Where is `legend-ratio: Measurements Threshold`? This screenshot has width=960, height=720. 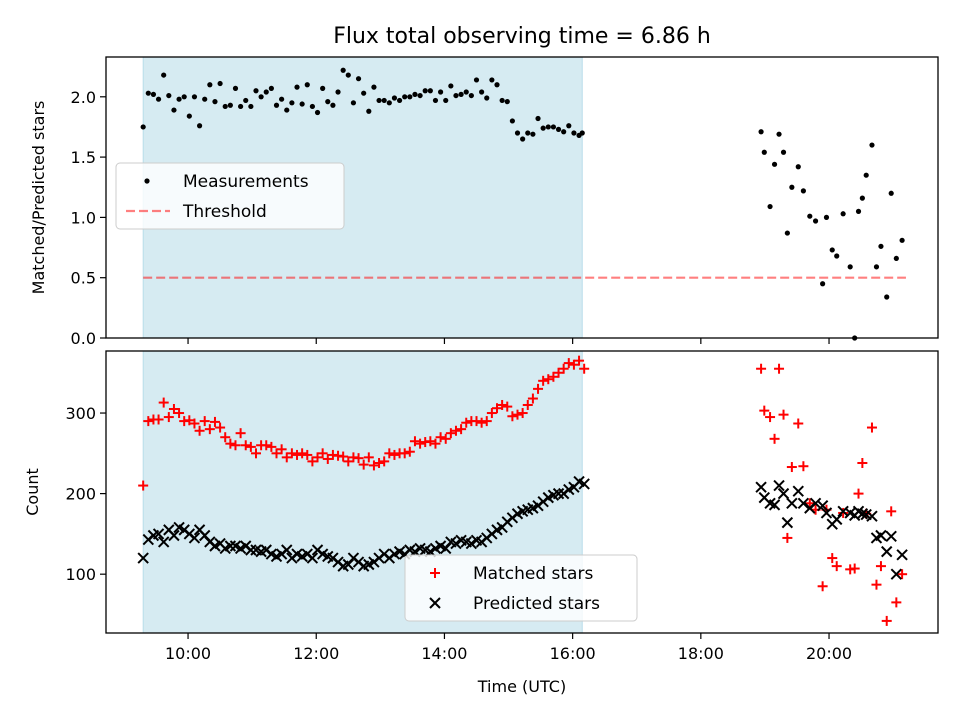 legend-ratio: Measurements Threshold is located at coordinates (230, 196).